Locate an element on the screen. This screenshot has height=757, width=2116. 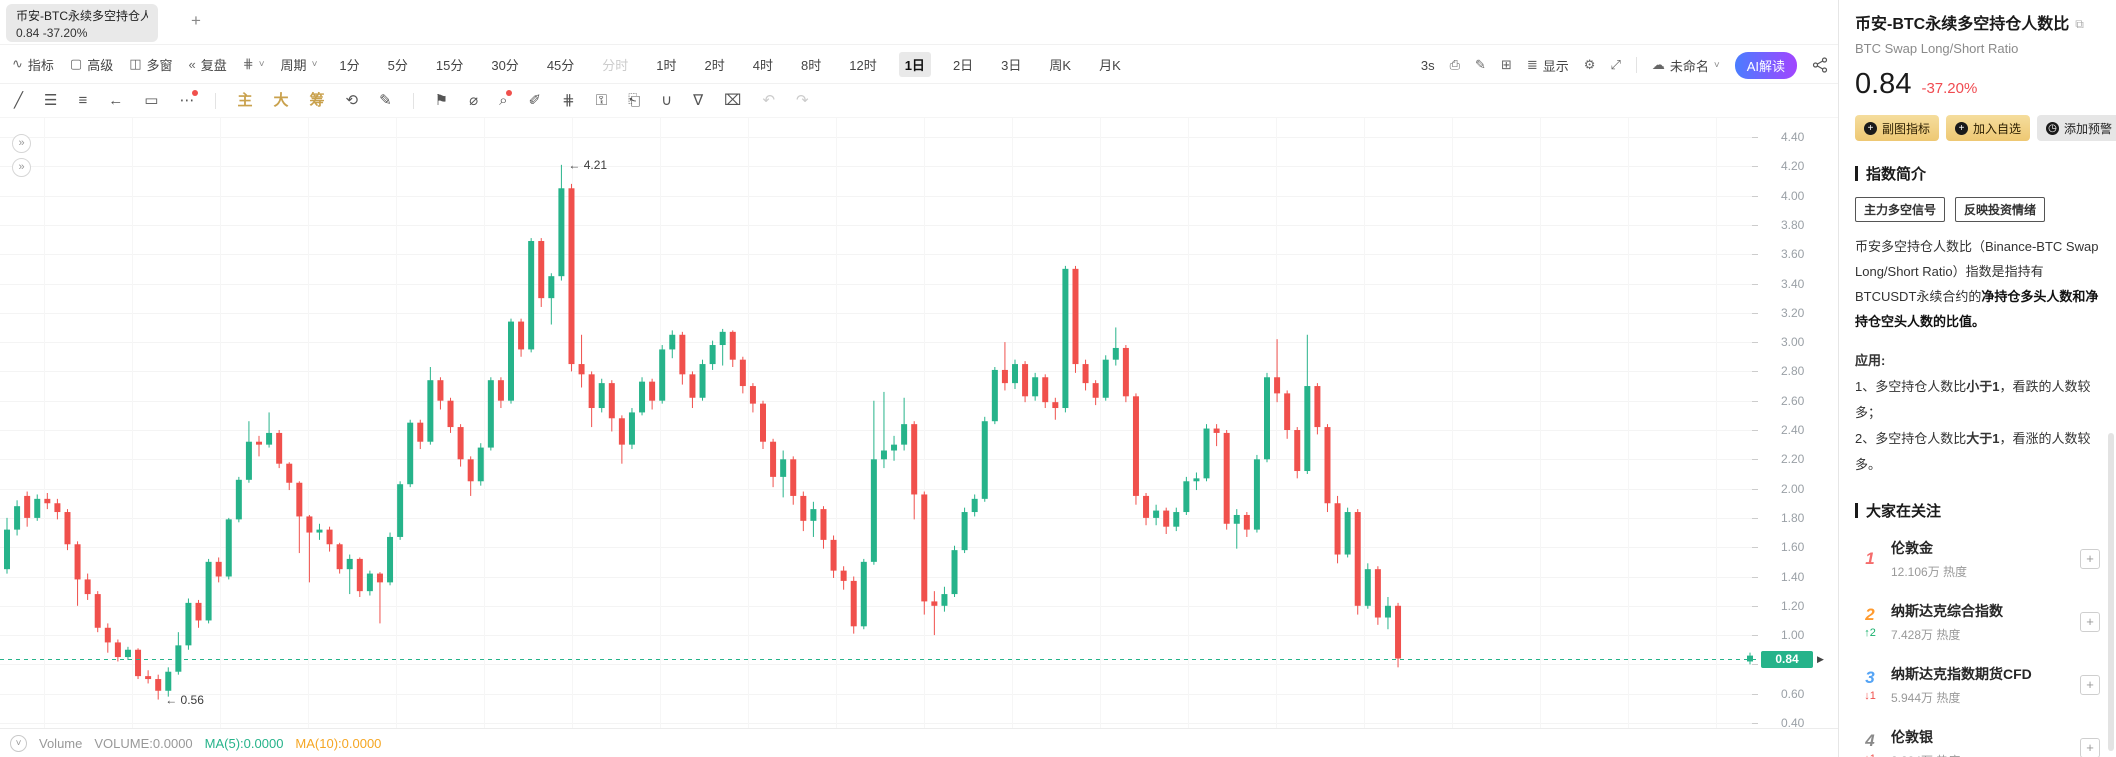
refresh-interval: 3s is located at coordinates (1427, 65).